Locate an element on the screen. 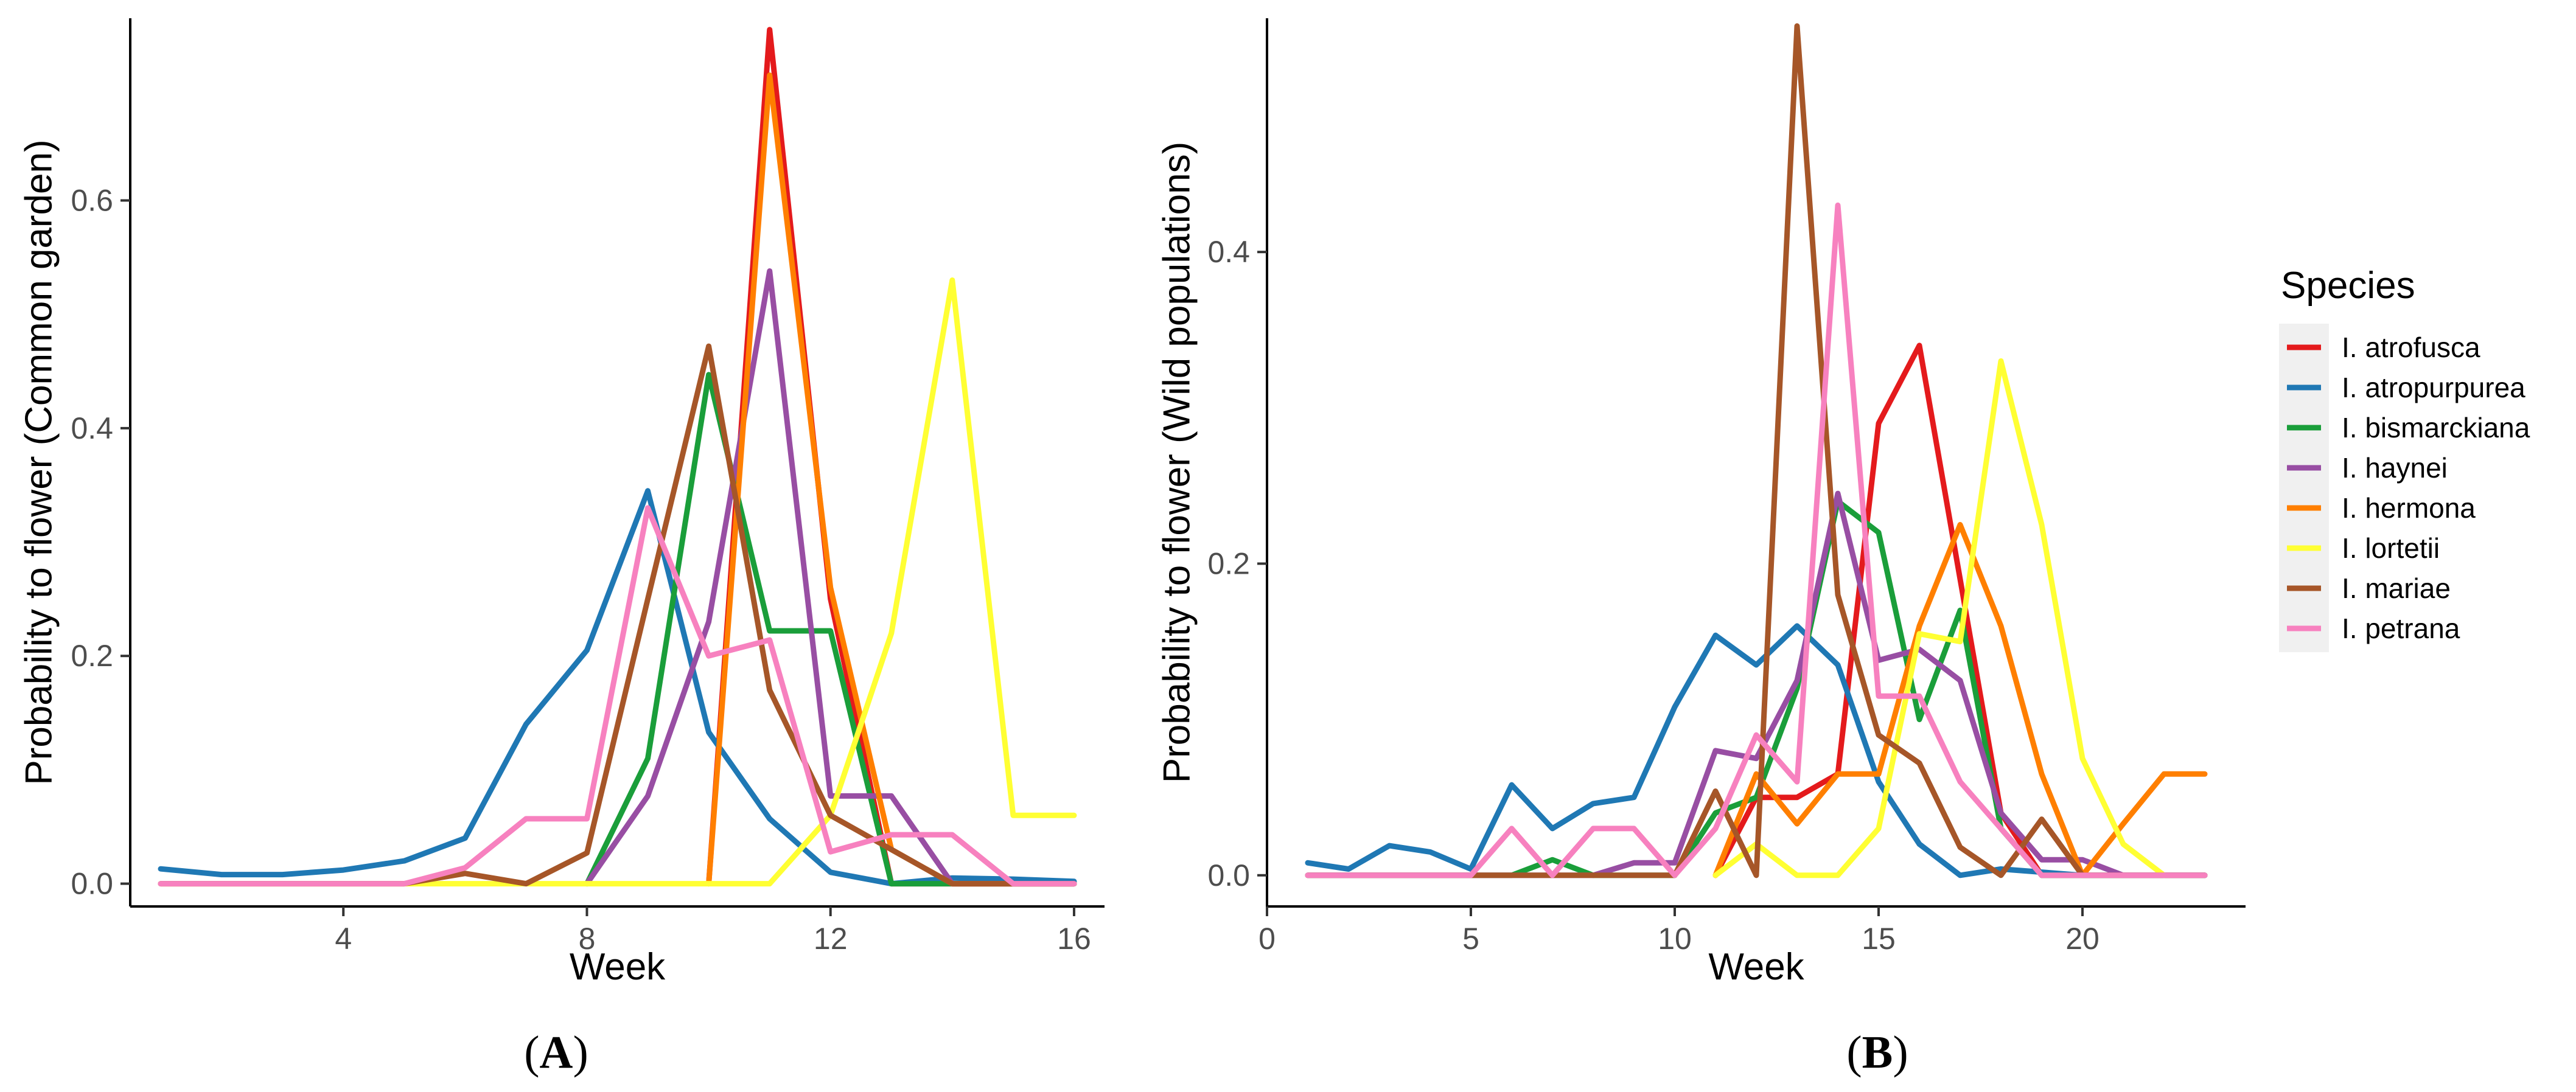  panel-a-x-ticks: 4 8 12 16 is located at coordinates (713, 931).